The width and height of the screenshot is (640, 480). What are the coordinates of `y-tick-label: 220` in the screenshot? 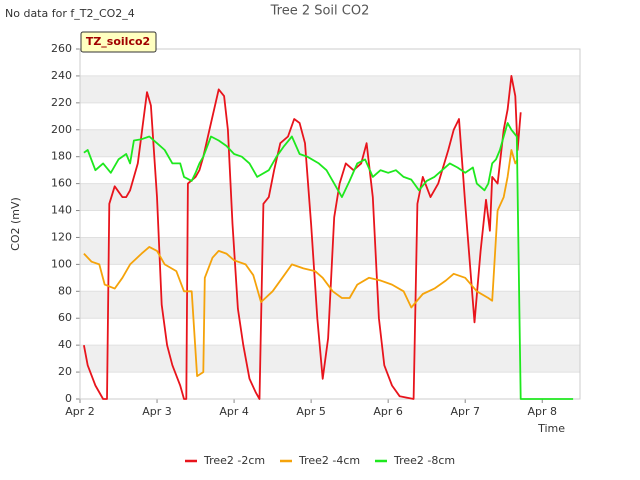 It's located at (61, 102).